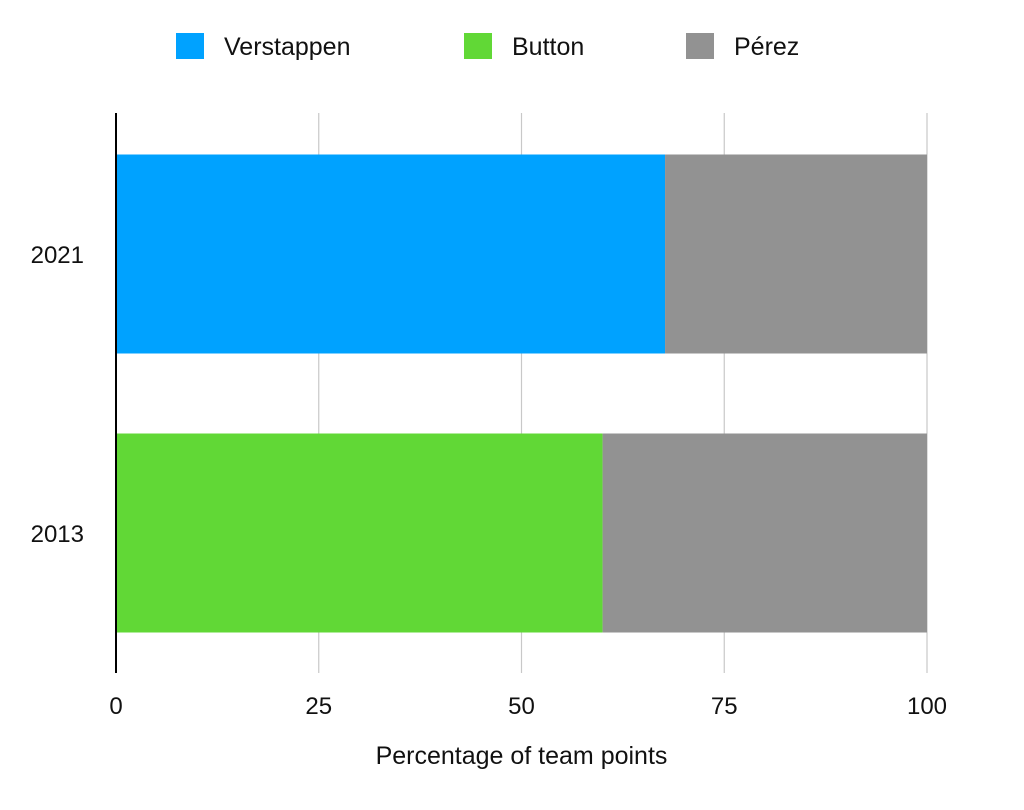 The width and height of the screenshot is (1024, 810). What do you see at coordinates (522, 756) in the screenshot?
I see `x-axis-title: Percentage of team points` at bounding box center [522, 756].